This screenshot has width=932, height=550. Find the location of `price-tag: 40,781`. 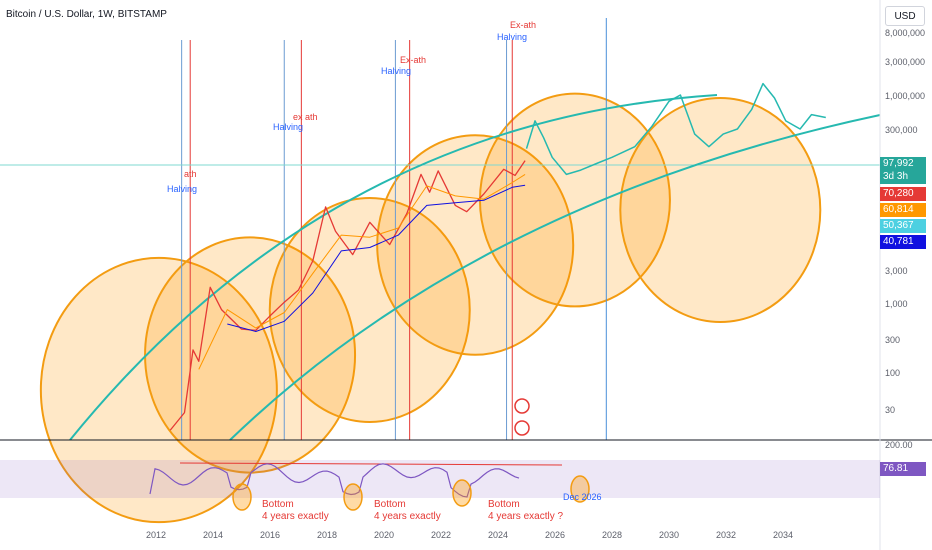

price-tag: 40,781 is located at coordinates (903, 242).